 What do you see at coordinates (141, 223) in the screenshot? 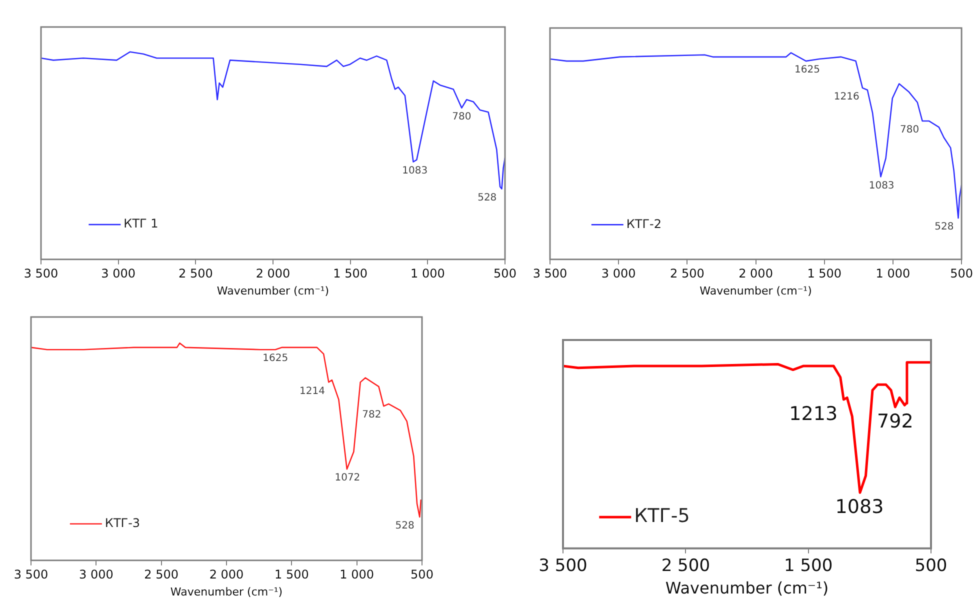
I see `legend-label: КТГ 1` at bounding box center [141, 223].